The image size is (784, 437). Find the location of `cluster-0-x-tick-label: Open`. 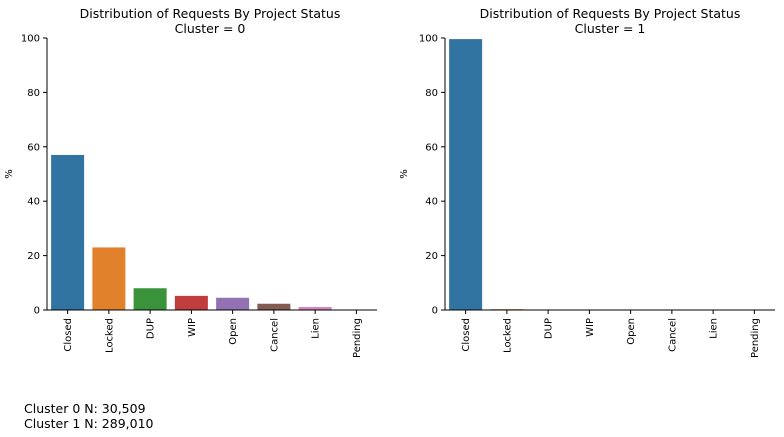

cluster-0-x-tick-label: Open is located at coordinates (233, 331).